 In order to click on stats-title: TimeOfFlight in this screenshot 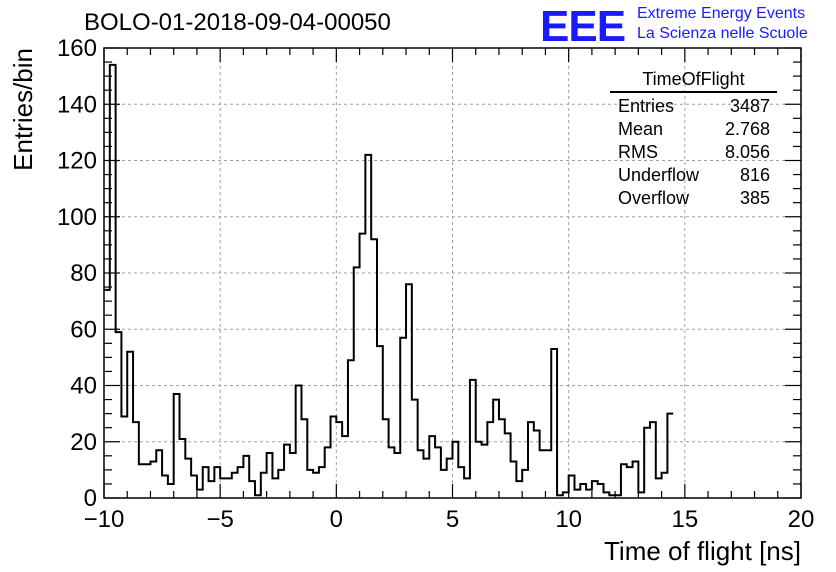, I will do `click(693, 80)`.